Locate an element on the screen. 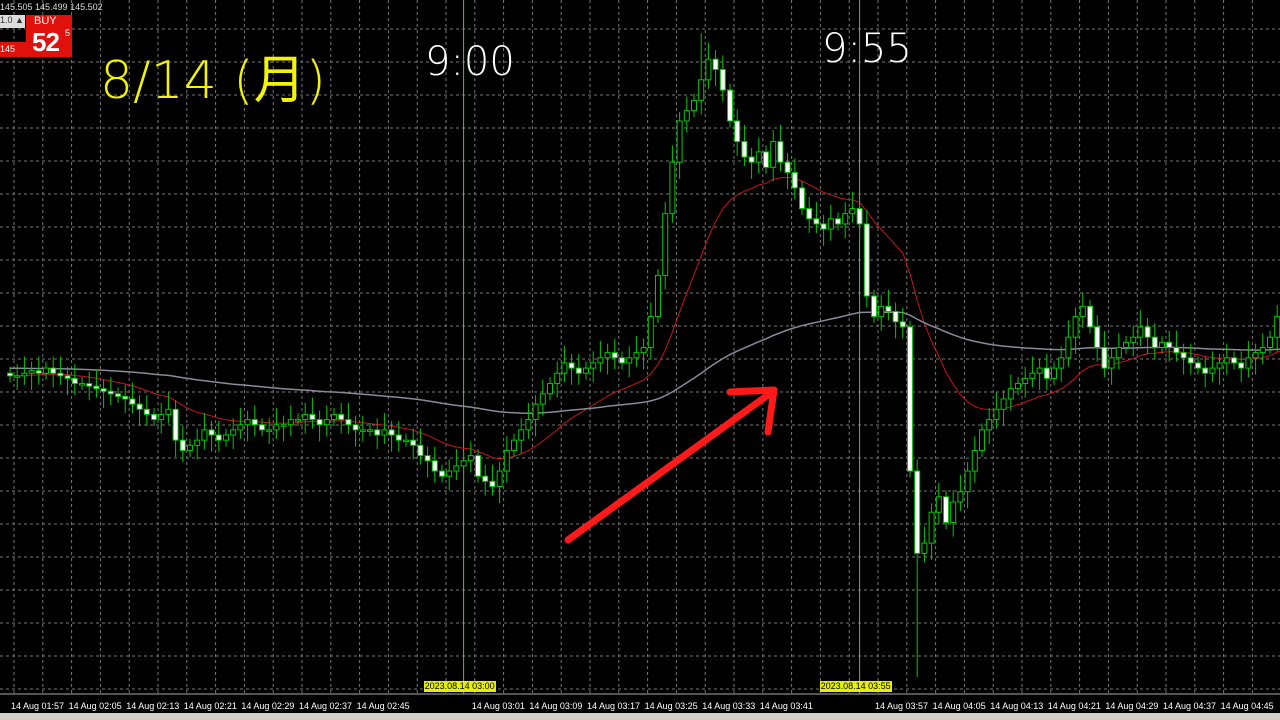 This screenshot has height=720, width=1280. buy-button: BUY 52 5 is located at coordinates (49, 36).